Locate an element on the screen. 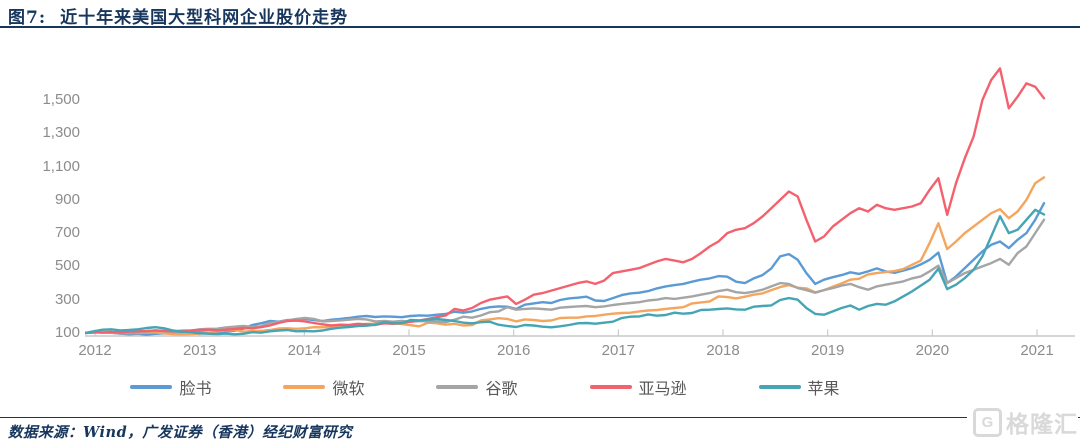  x-tick-label-2014: 2014 is located at coordinates (304, 350).